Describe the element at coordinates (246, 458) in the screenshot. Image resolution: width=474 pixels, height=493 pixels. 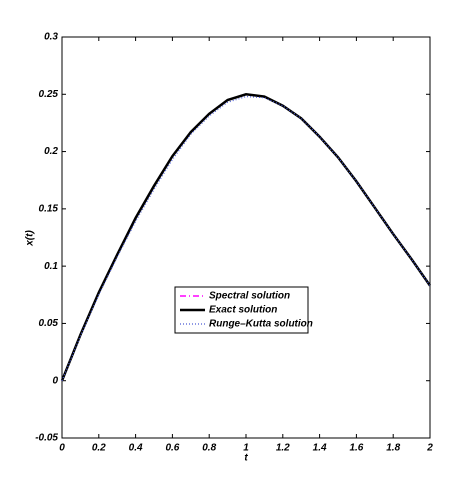
I see `x-axis-label: t` at that location.